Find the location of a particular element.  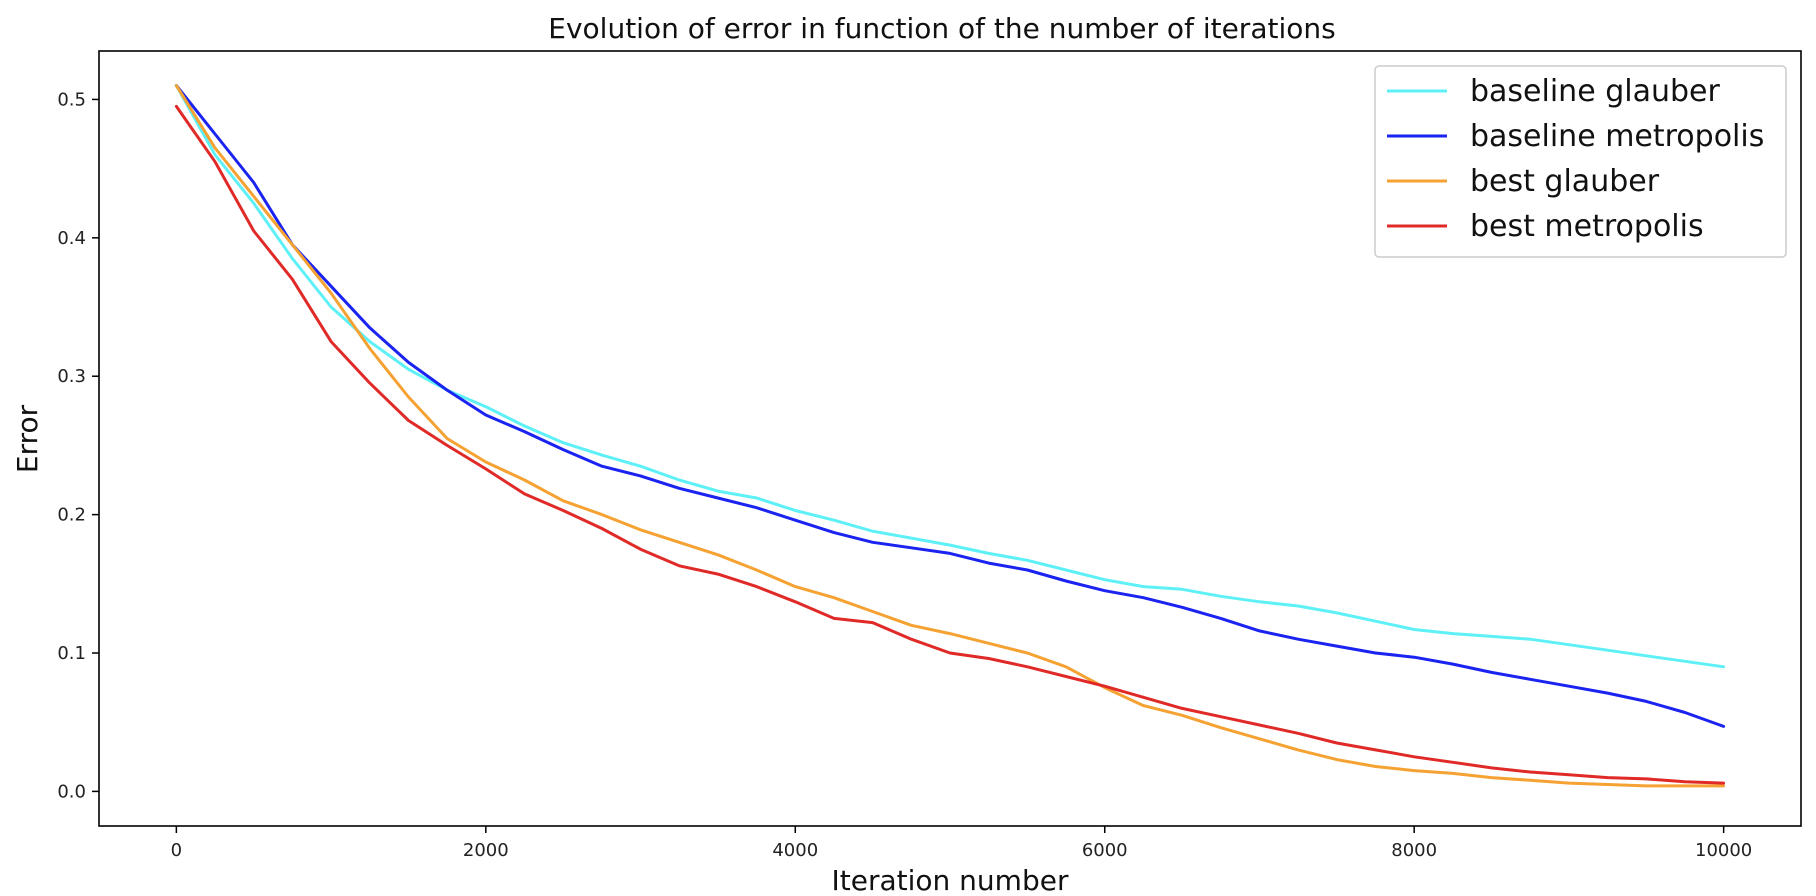

y-axis-ticks: 0.0 0.1 0.2 0.3 0.4 0.5 is located at coordinates (78, 445).